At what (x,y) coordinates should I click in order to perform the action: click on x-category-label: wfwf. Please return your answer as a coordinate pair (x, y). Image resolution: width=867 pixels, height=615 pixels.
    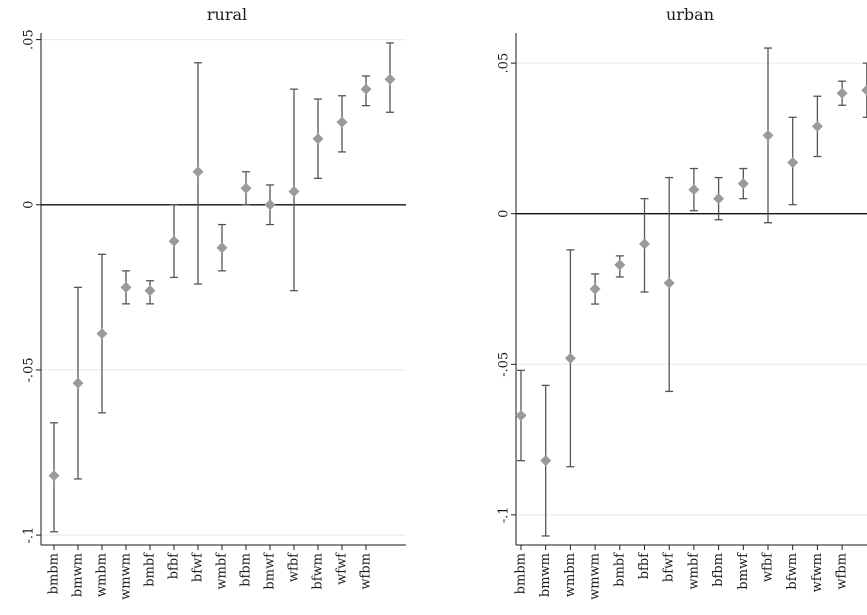
    Looking at the image, I should click on (342, 568).